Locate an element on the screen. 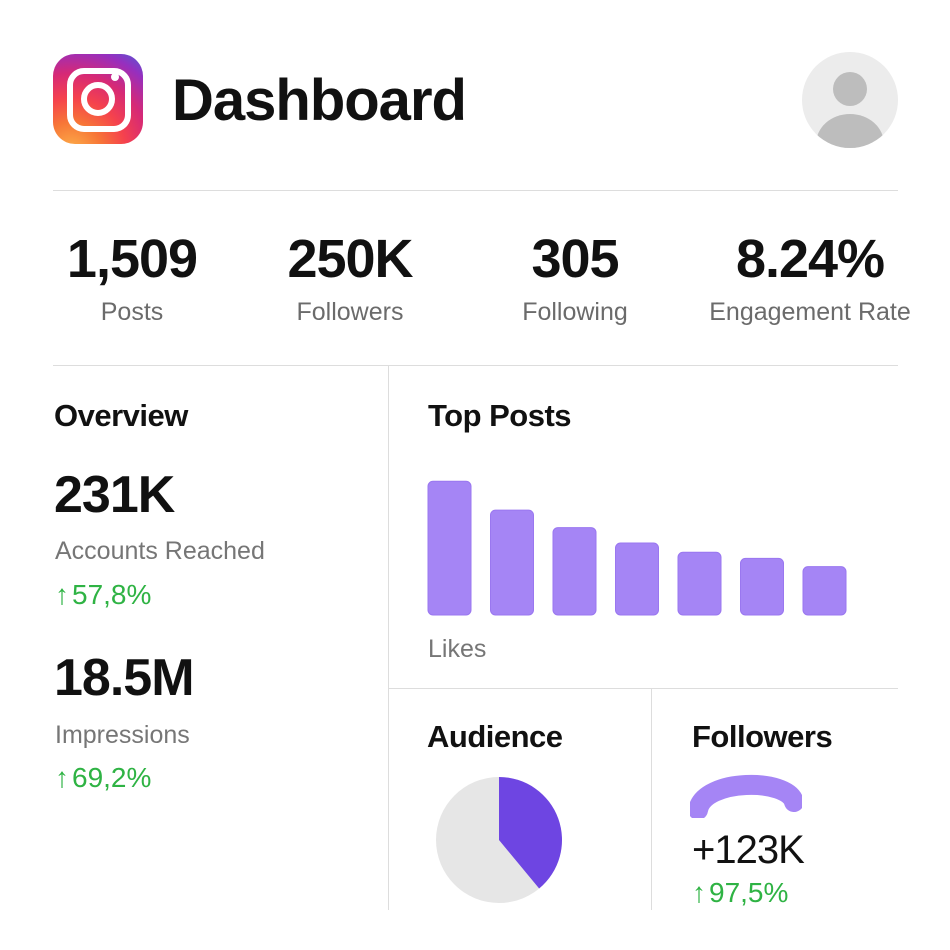 The width and height of the screenshot is (950, 950). reach-value: 231K is located at coordinates (114, 495).